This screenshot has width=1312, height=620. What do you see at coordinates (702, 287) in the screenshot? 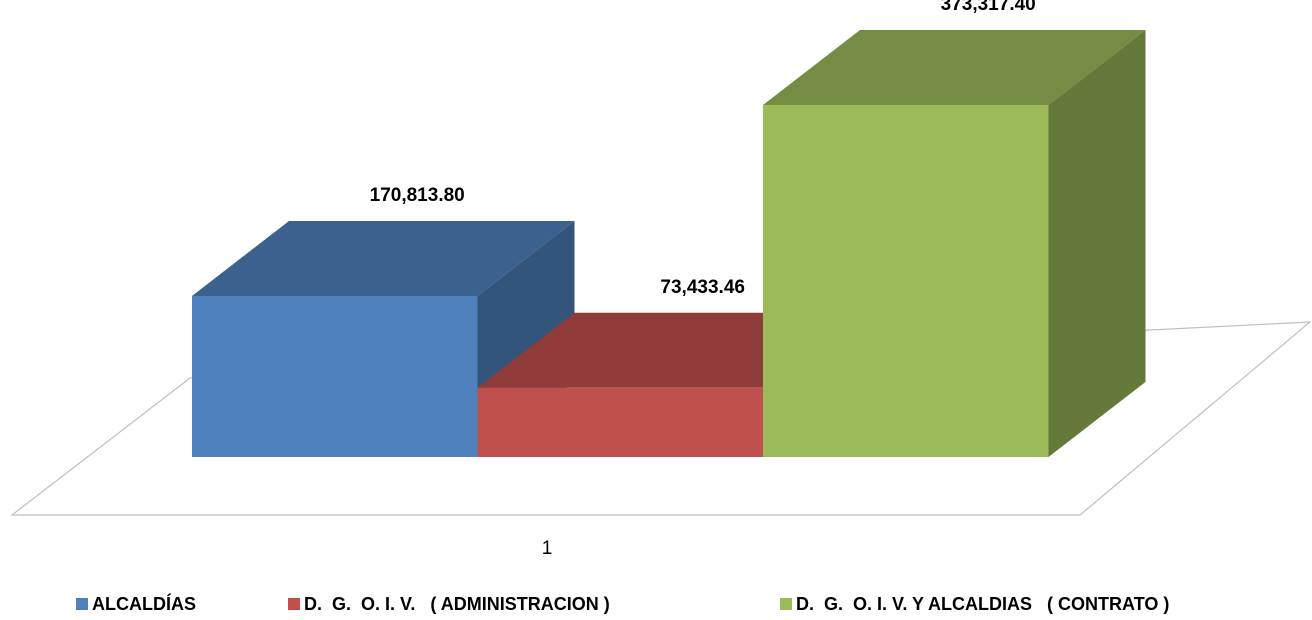
I see `value-label: 73,433.46` at bounding box center [702, 287].